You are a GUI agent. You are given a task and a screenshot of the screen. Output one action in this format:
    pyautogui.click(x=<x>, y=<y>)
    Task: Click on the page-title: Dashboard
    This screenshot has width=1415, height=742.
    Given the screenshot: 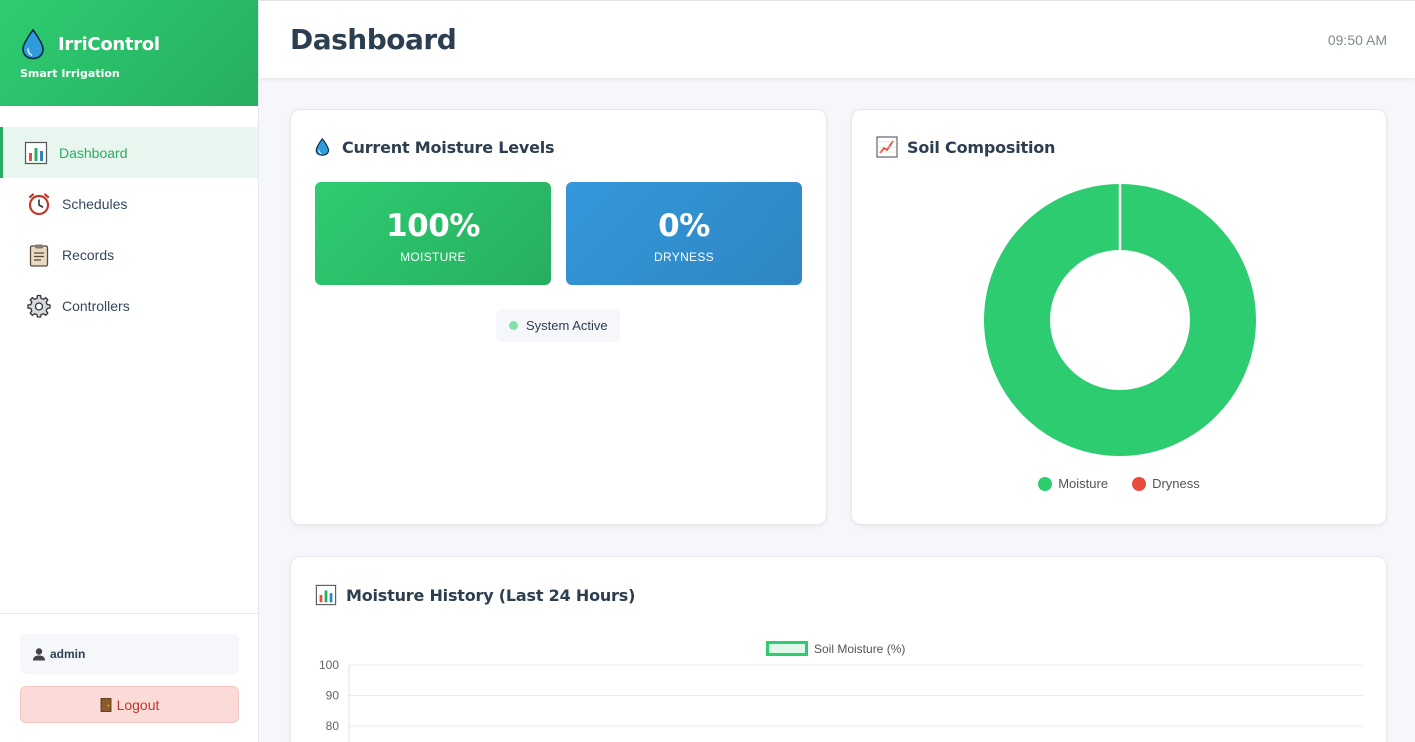 What is the action you would take?
    pyautogui.click(x=373, y=39)
    